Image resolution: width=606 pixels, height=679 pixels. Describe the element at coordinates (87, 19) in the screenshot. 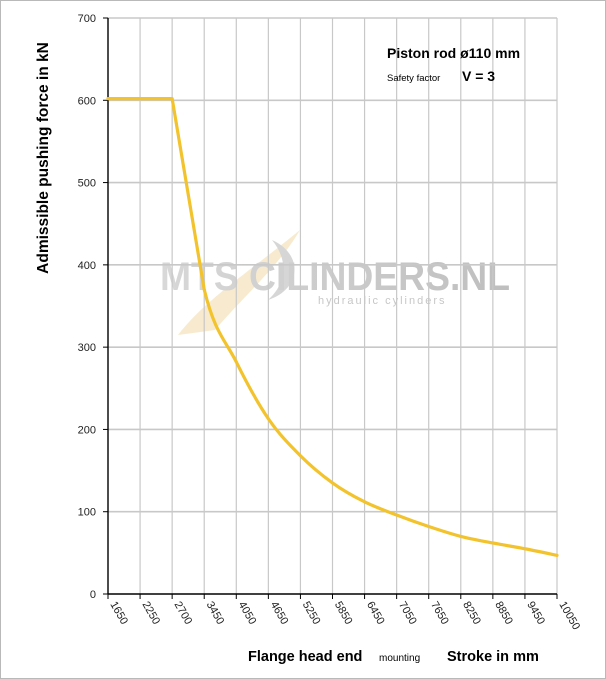

I see `y-tick-label: 700` at that location.